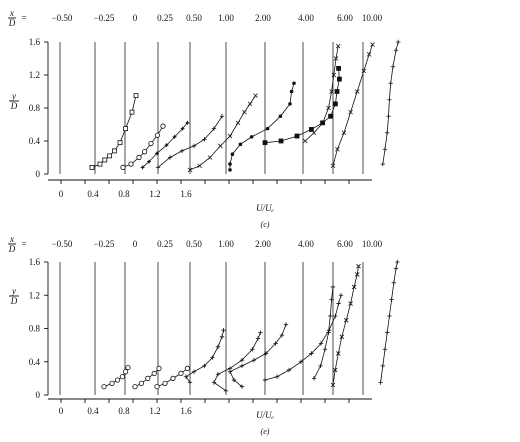 The width and height of the screenshot is (520, 442). Describe the element at coordinates (306, 18) in the screenshot. I see `station-value: 4.00` at that location.